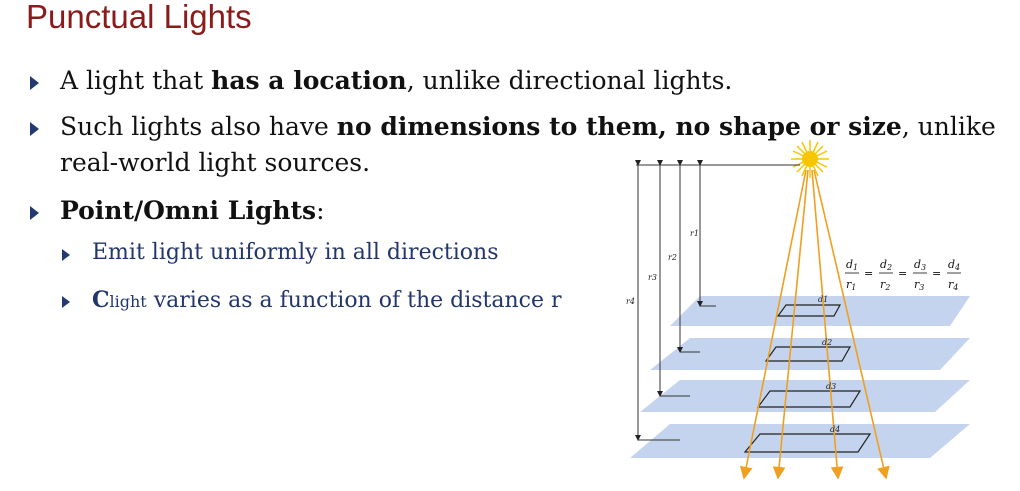 Image resolution: width=1020 pixels, height=491 pixels. What do you see at coordinates (835, 429) in the screenshot?
I see `side-label-4: d4` at bounding box center [835, 429].